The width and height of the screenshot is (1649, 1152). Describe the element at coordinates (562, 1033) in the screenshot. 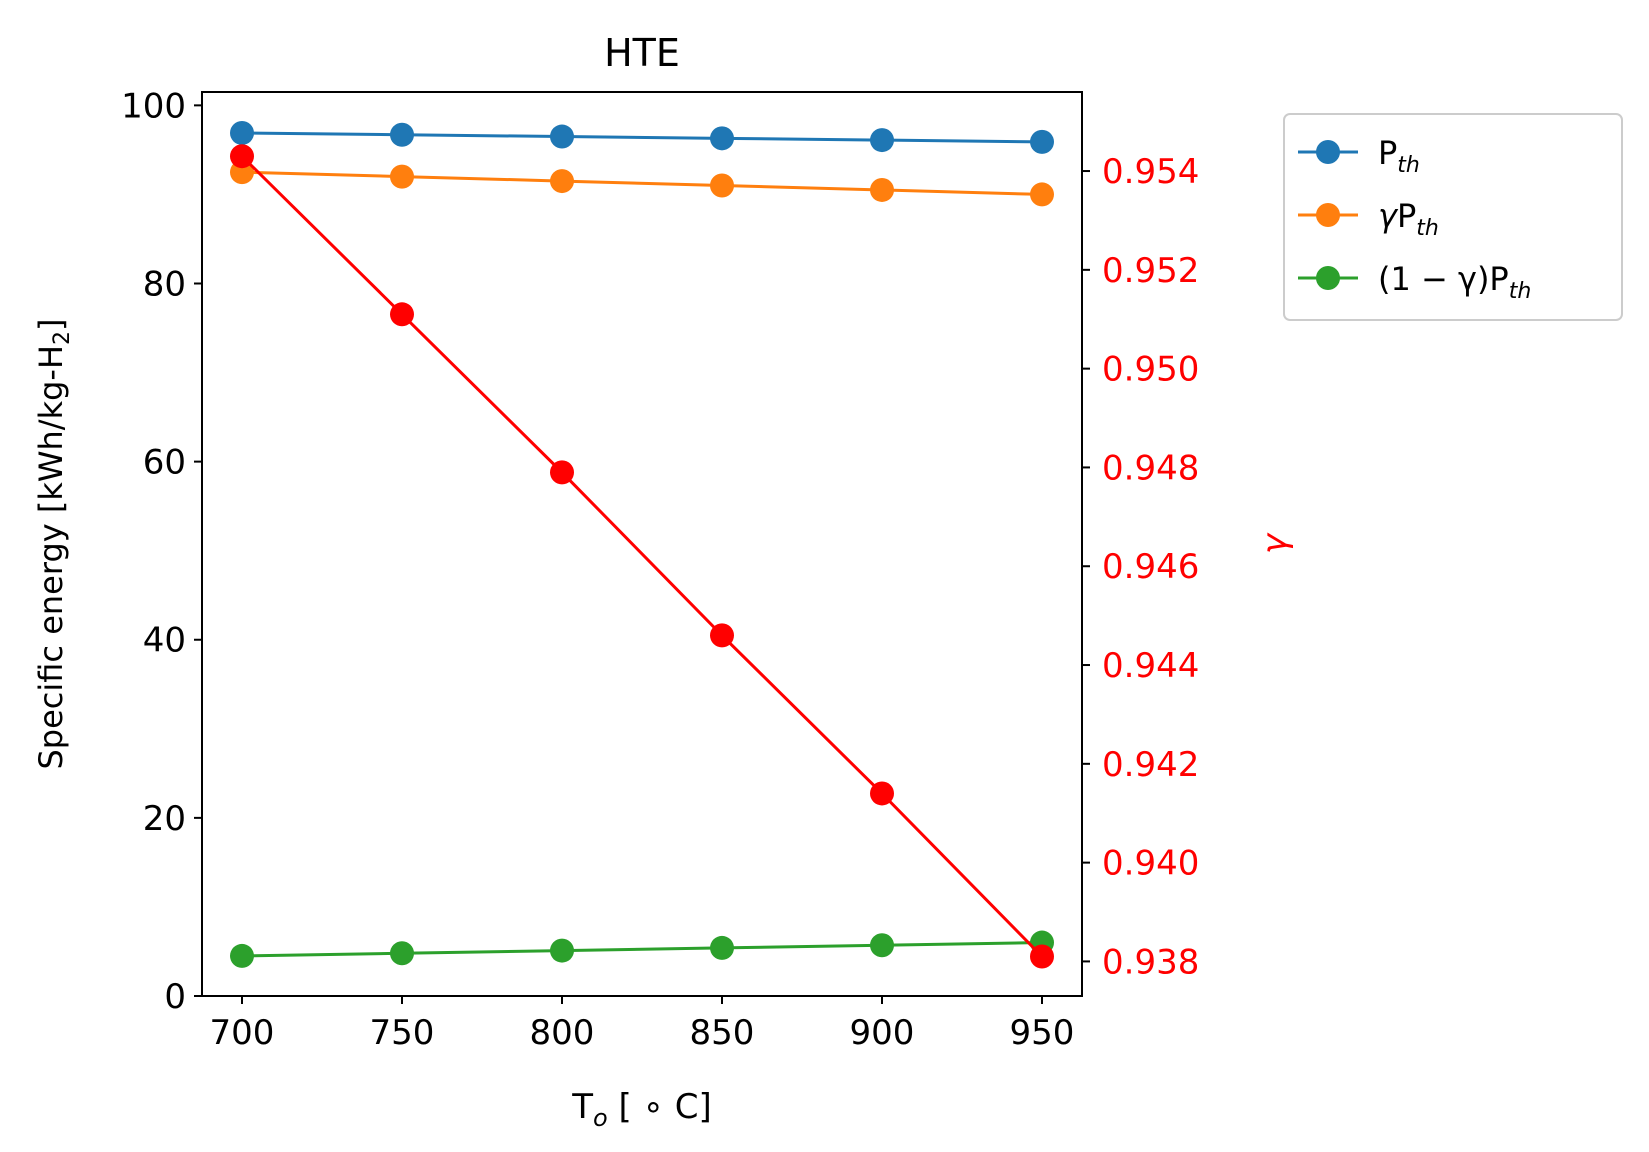

I see `x-tick-label: 800` at that location.